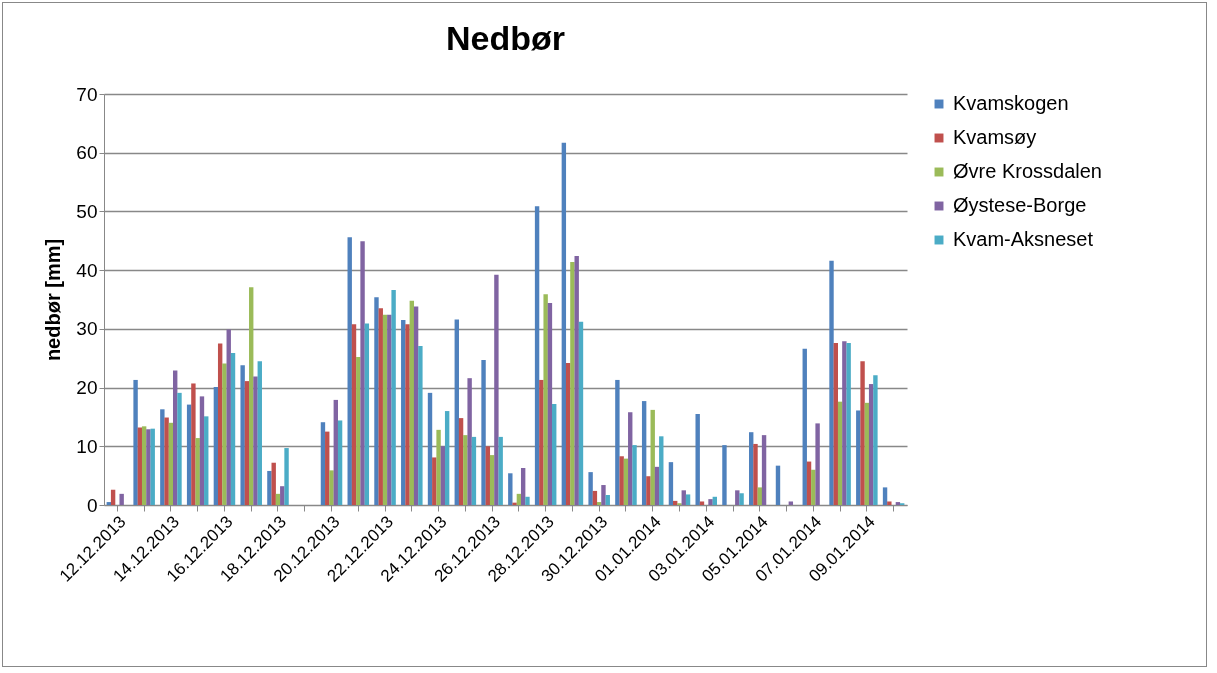  I want to click on y-axis-title: nedbør [mm], so click(53, 300).